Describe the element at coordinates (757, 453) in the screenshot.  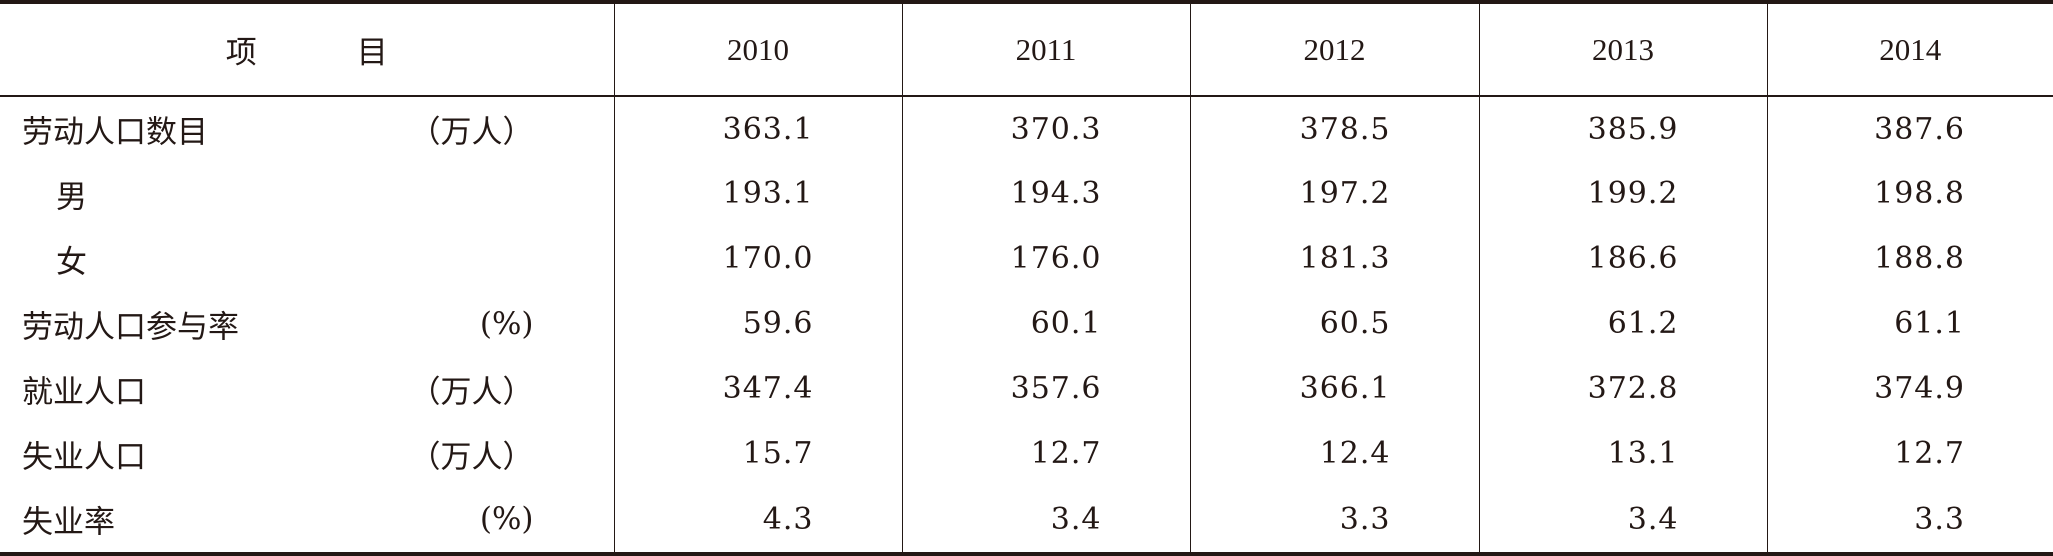
I see `table-cell: 15.7` at that location.